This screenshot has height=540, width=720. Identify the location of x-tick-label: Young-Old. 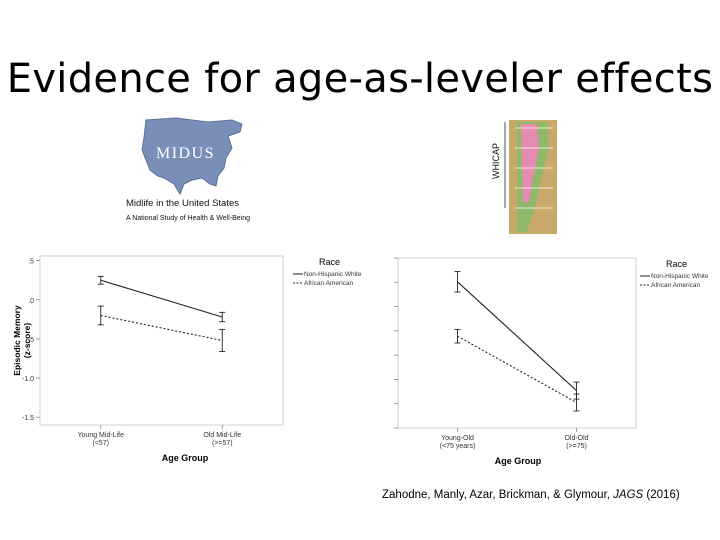
(457, 438).